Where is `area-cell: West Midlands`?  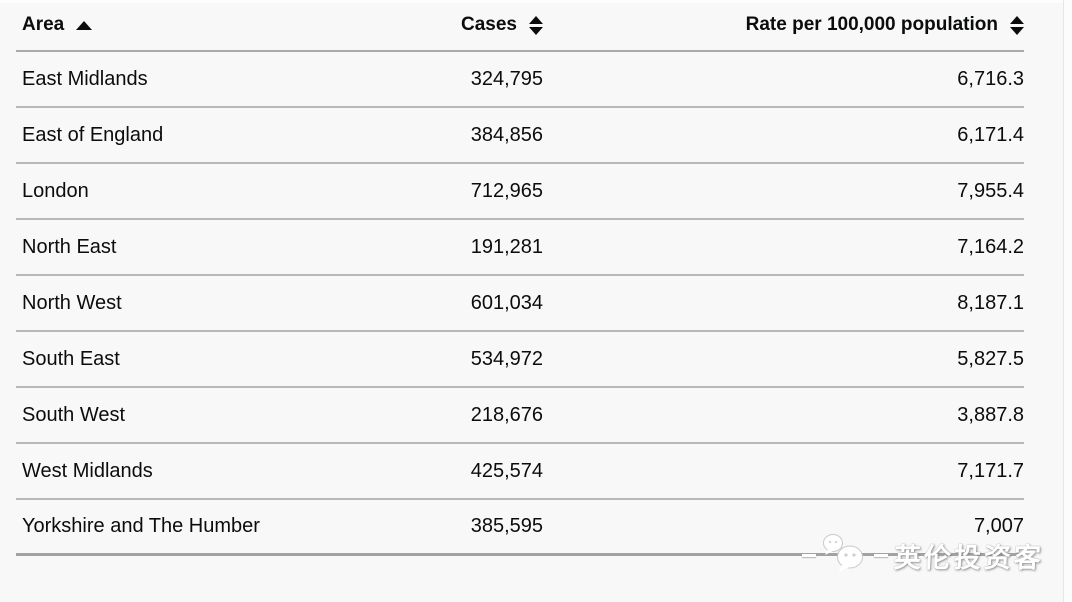
area-cell: West Midlands is located at coordinates (87, 470).